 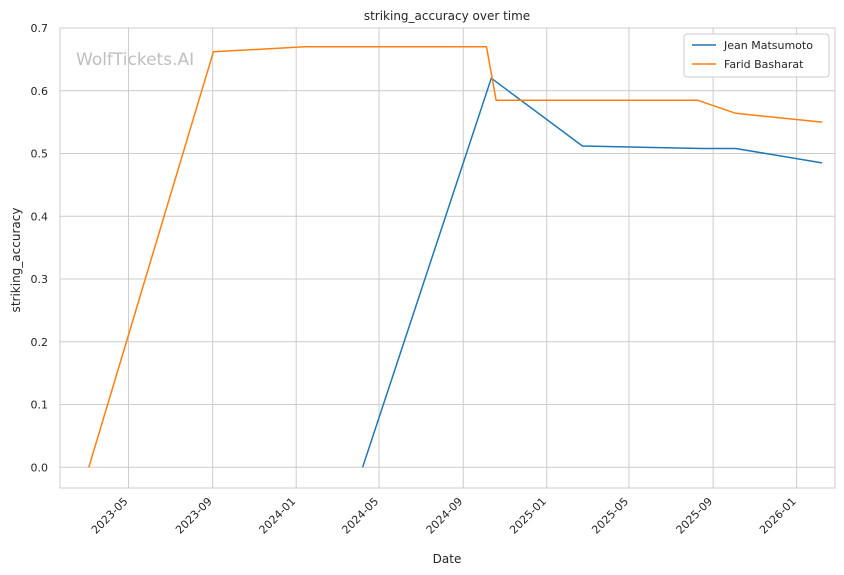 I want to click on y-tick-label: 0.0, so click(x=40, y=467).